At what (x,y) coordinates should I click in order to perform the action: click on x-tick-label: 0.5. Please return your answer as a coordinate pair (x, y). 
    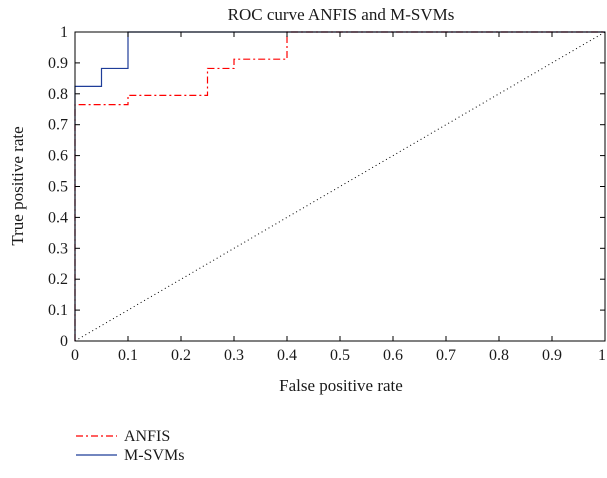
    Looking at the image, I should click on (340, 355).